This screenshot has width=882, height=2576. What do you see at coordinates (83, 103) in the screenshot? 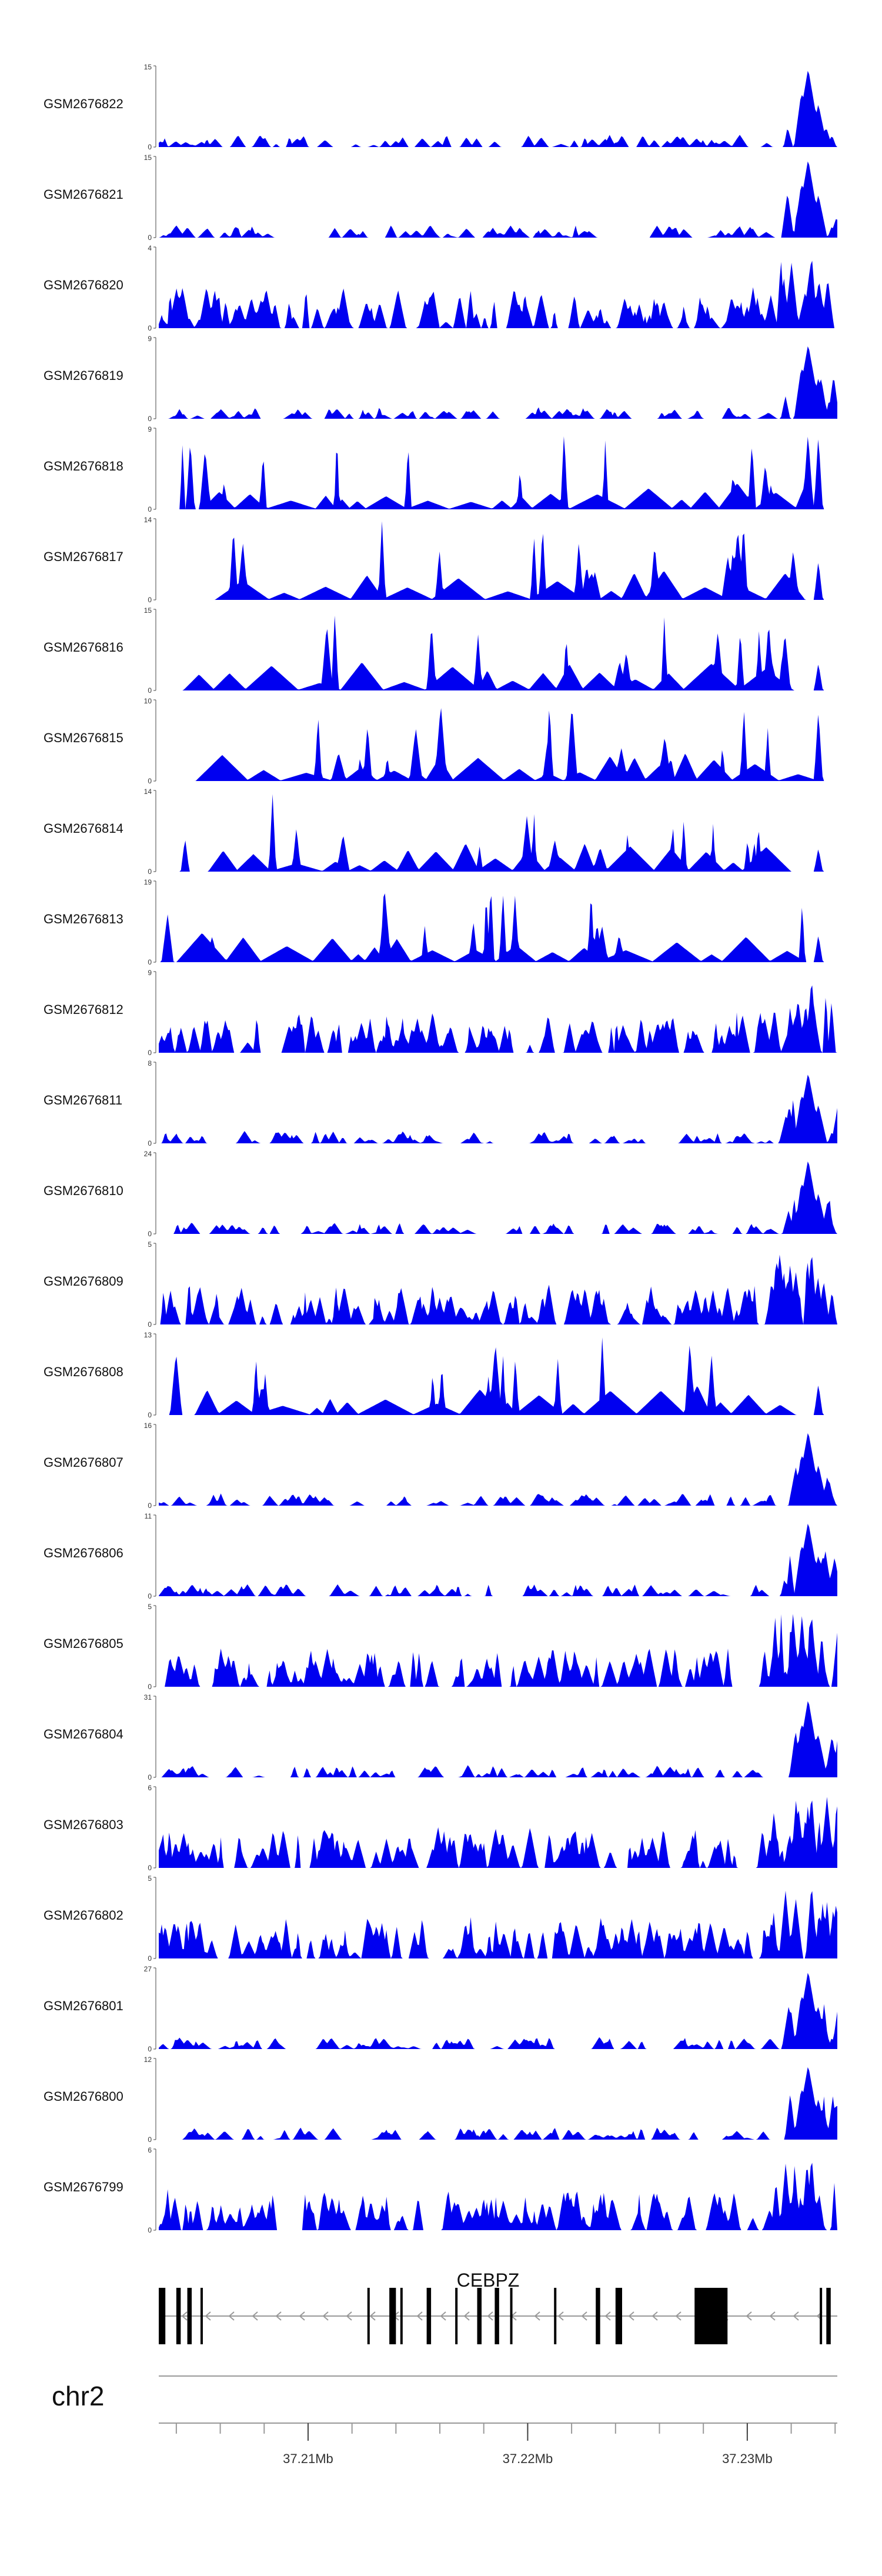
I see `track-label: GSM2676822` at bounding box center [83, 103].